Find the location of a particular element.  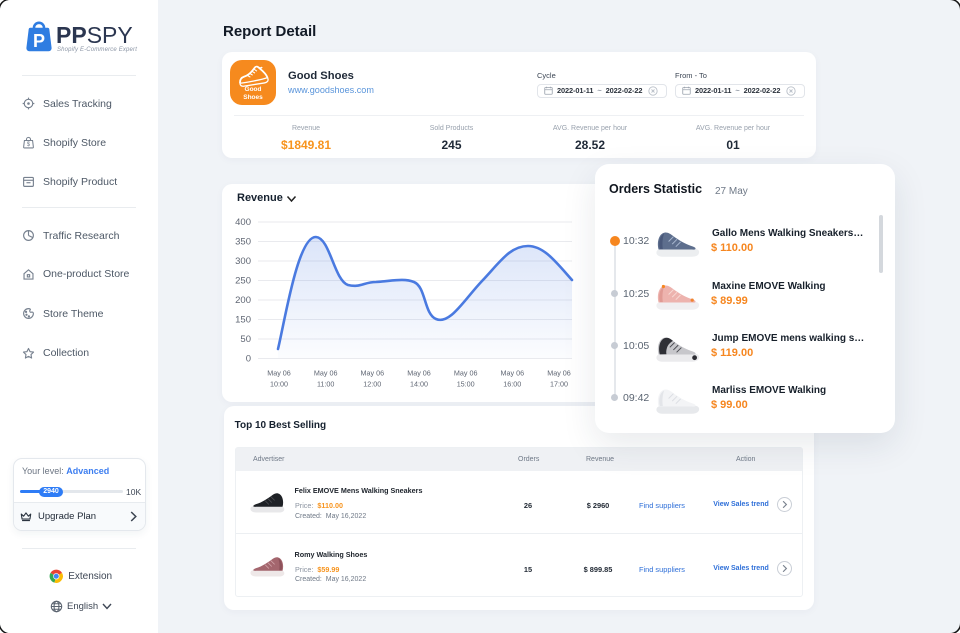

svg-text: 14:00 is located at coordinates (419, 384).